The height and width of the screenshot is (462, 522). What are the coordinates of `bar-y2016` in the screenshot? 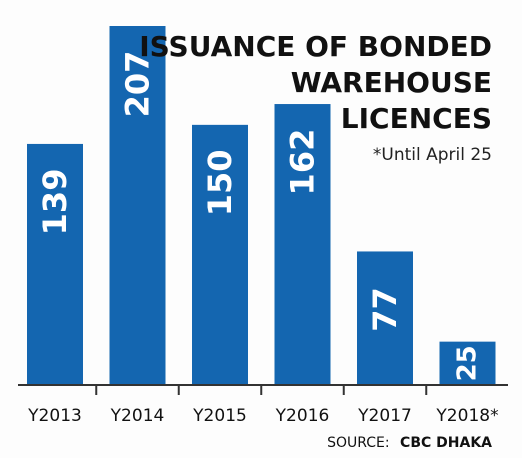 It's located at (302, 244).